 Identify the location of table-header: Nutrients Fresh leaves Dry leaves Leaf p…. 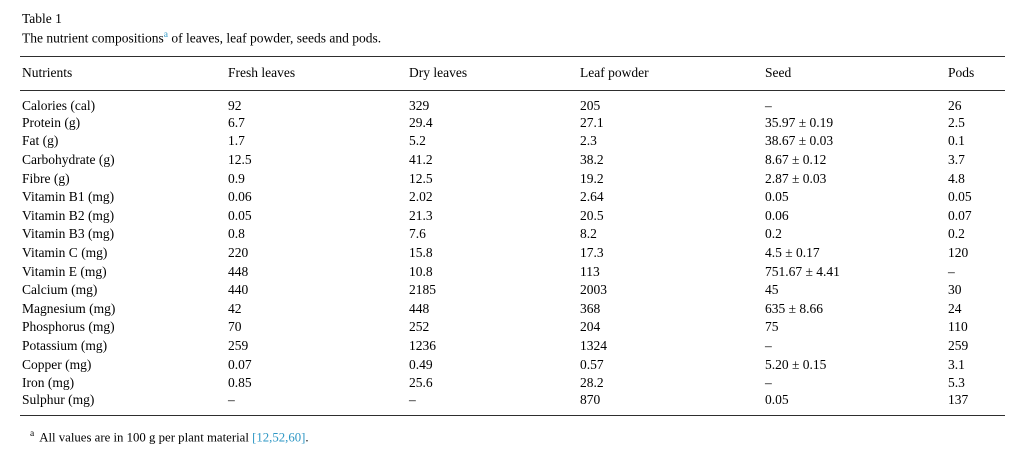
(512, 73).